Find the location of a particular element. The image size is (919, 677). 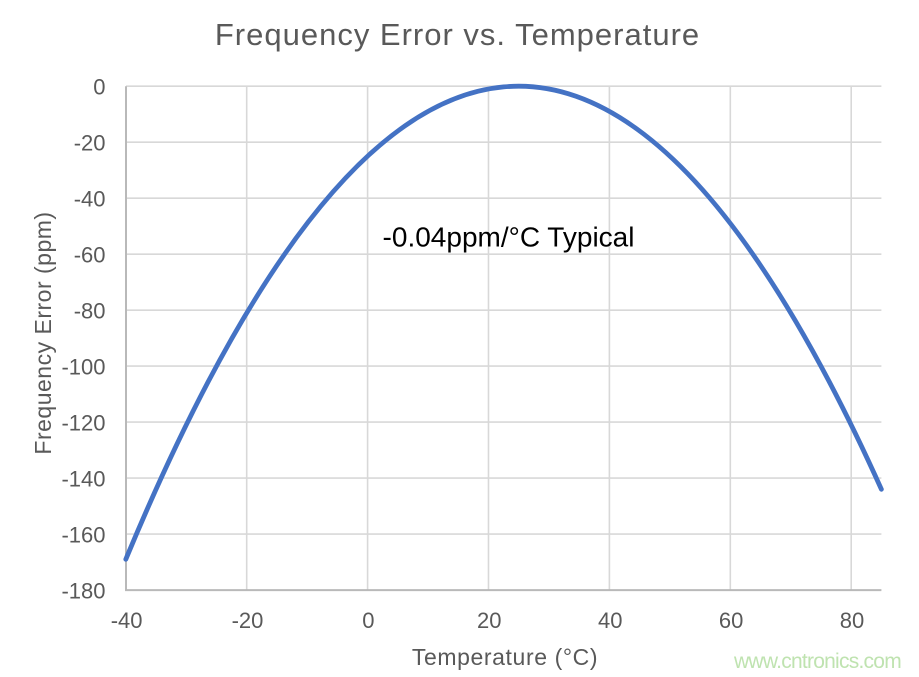

svg-text: -80 is located at coordinates (90, 311).